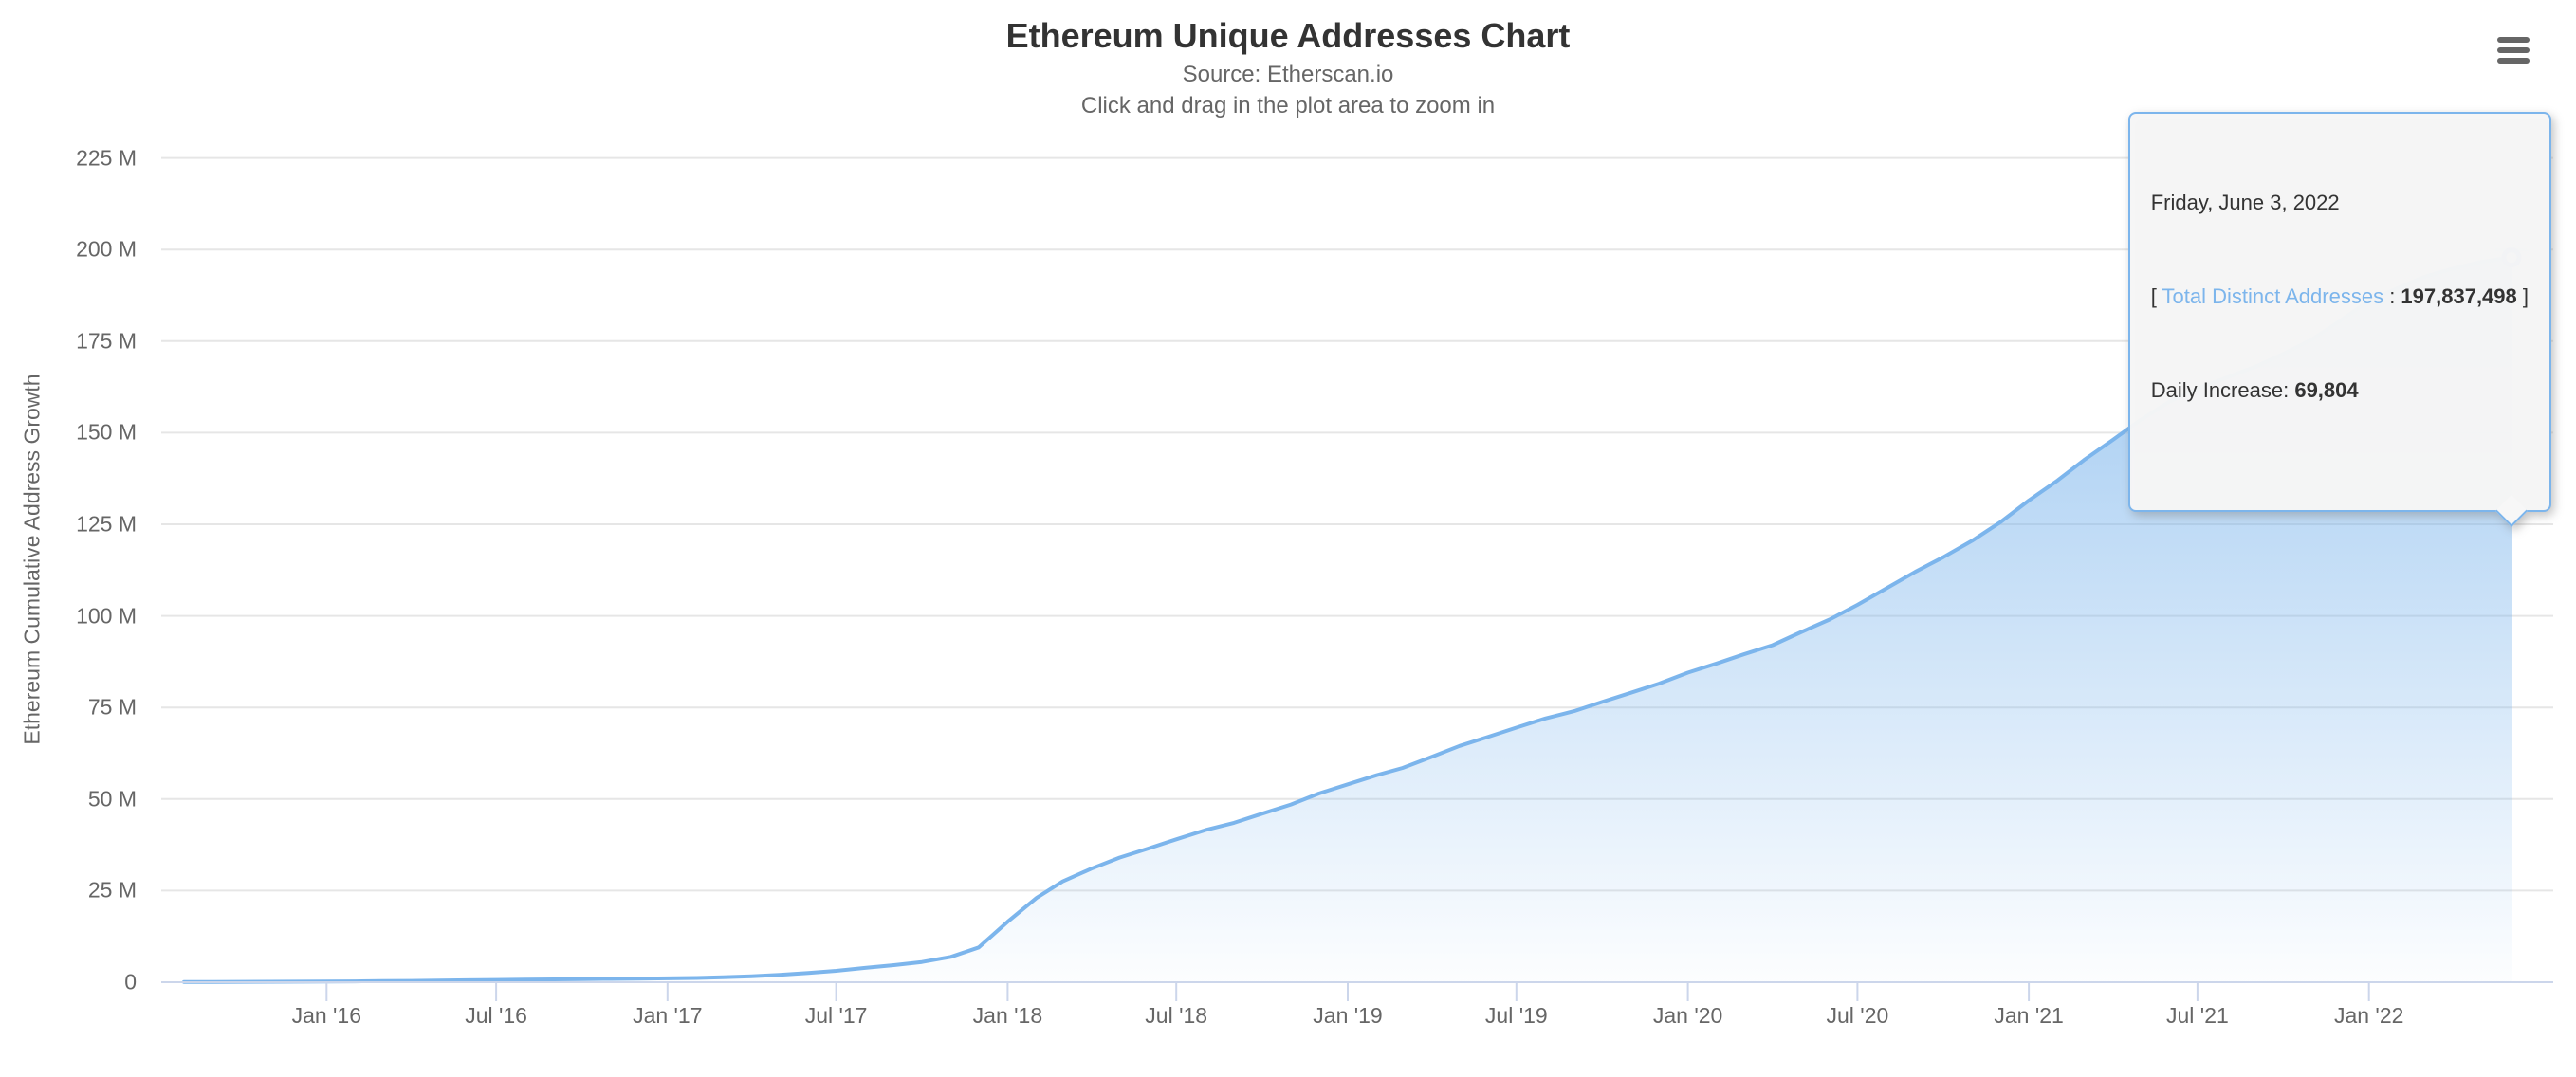  Describe the element at coordinates (836, 1015) in the screenshot. I see `x-axis-label-jul17: Jul '17` at that location.